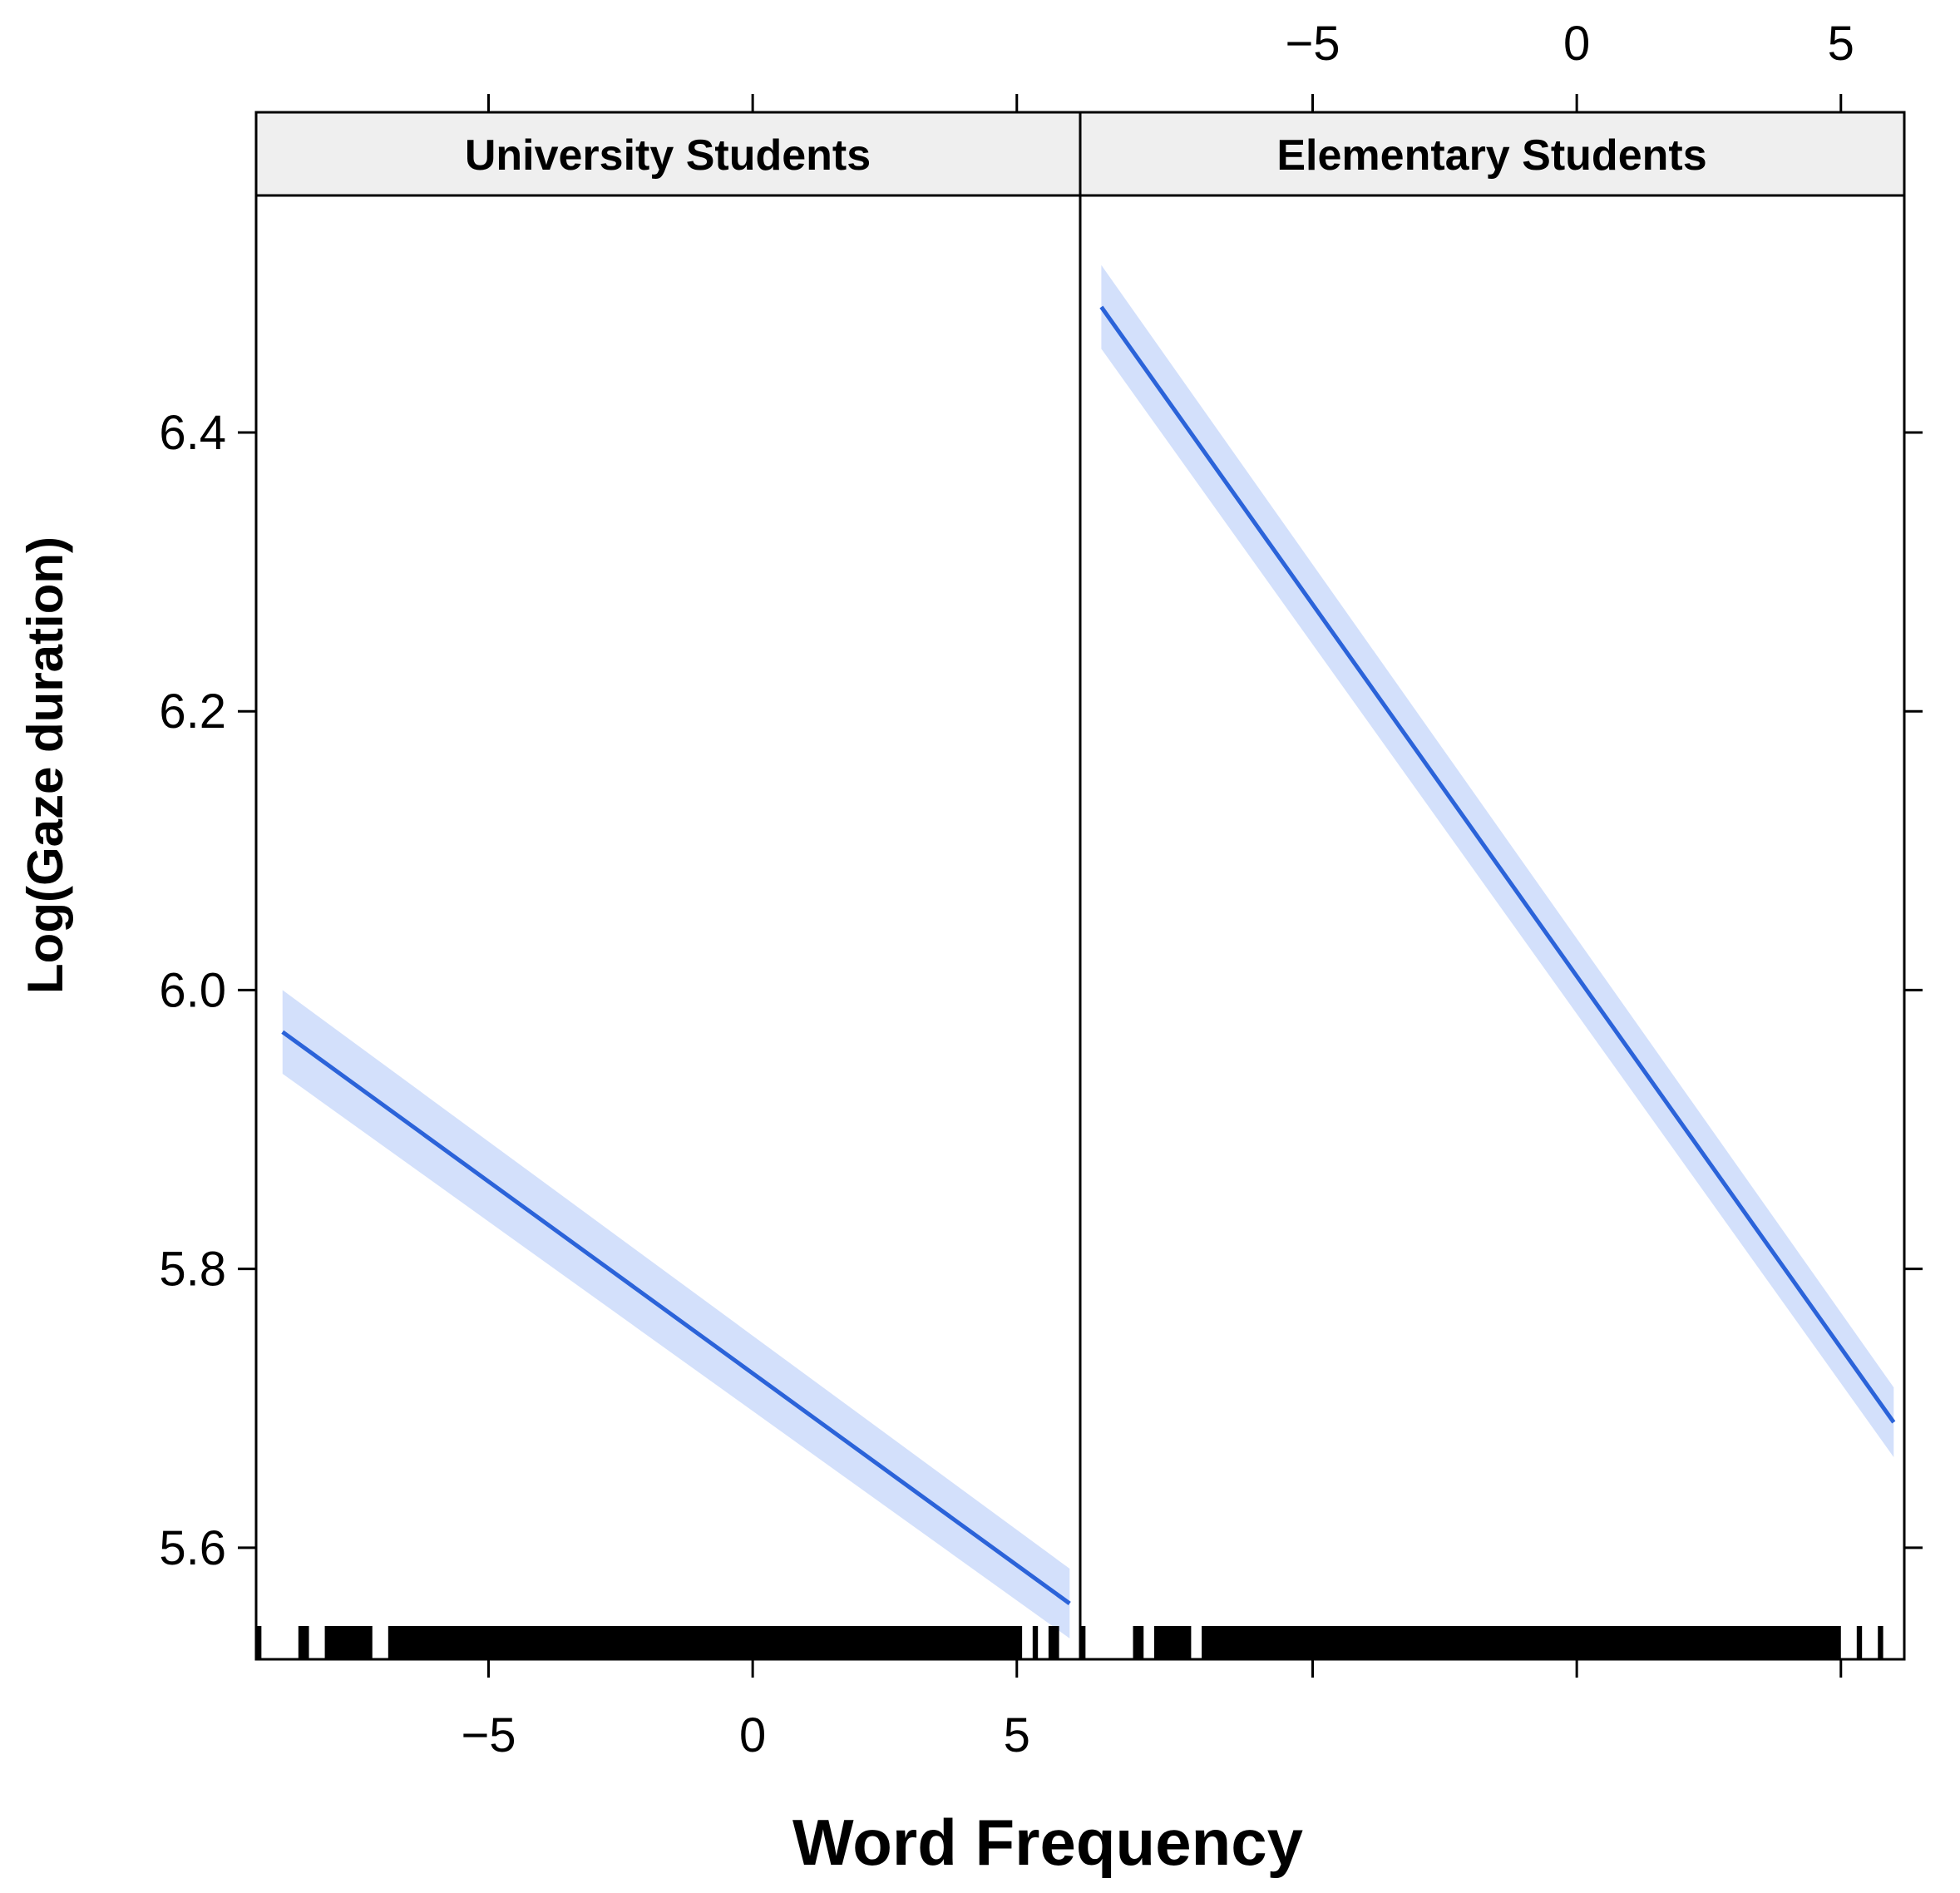 Image resolution: width=1960 pixels, height=1893 pixels. I want to click on rug-university, so click(657, 1642).